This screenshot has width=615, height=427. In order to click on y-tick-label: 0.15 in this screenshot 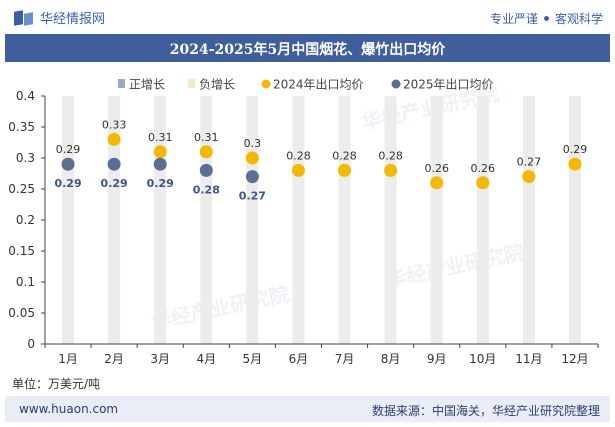, I will do `click(21, 251)`.